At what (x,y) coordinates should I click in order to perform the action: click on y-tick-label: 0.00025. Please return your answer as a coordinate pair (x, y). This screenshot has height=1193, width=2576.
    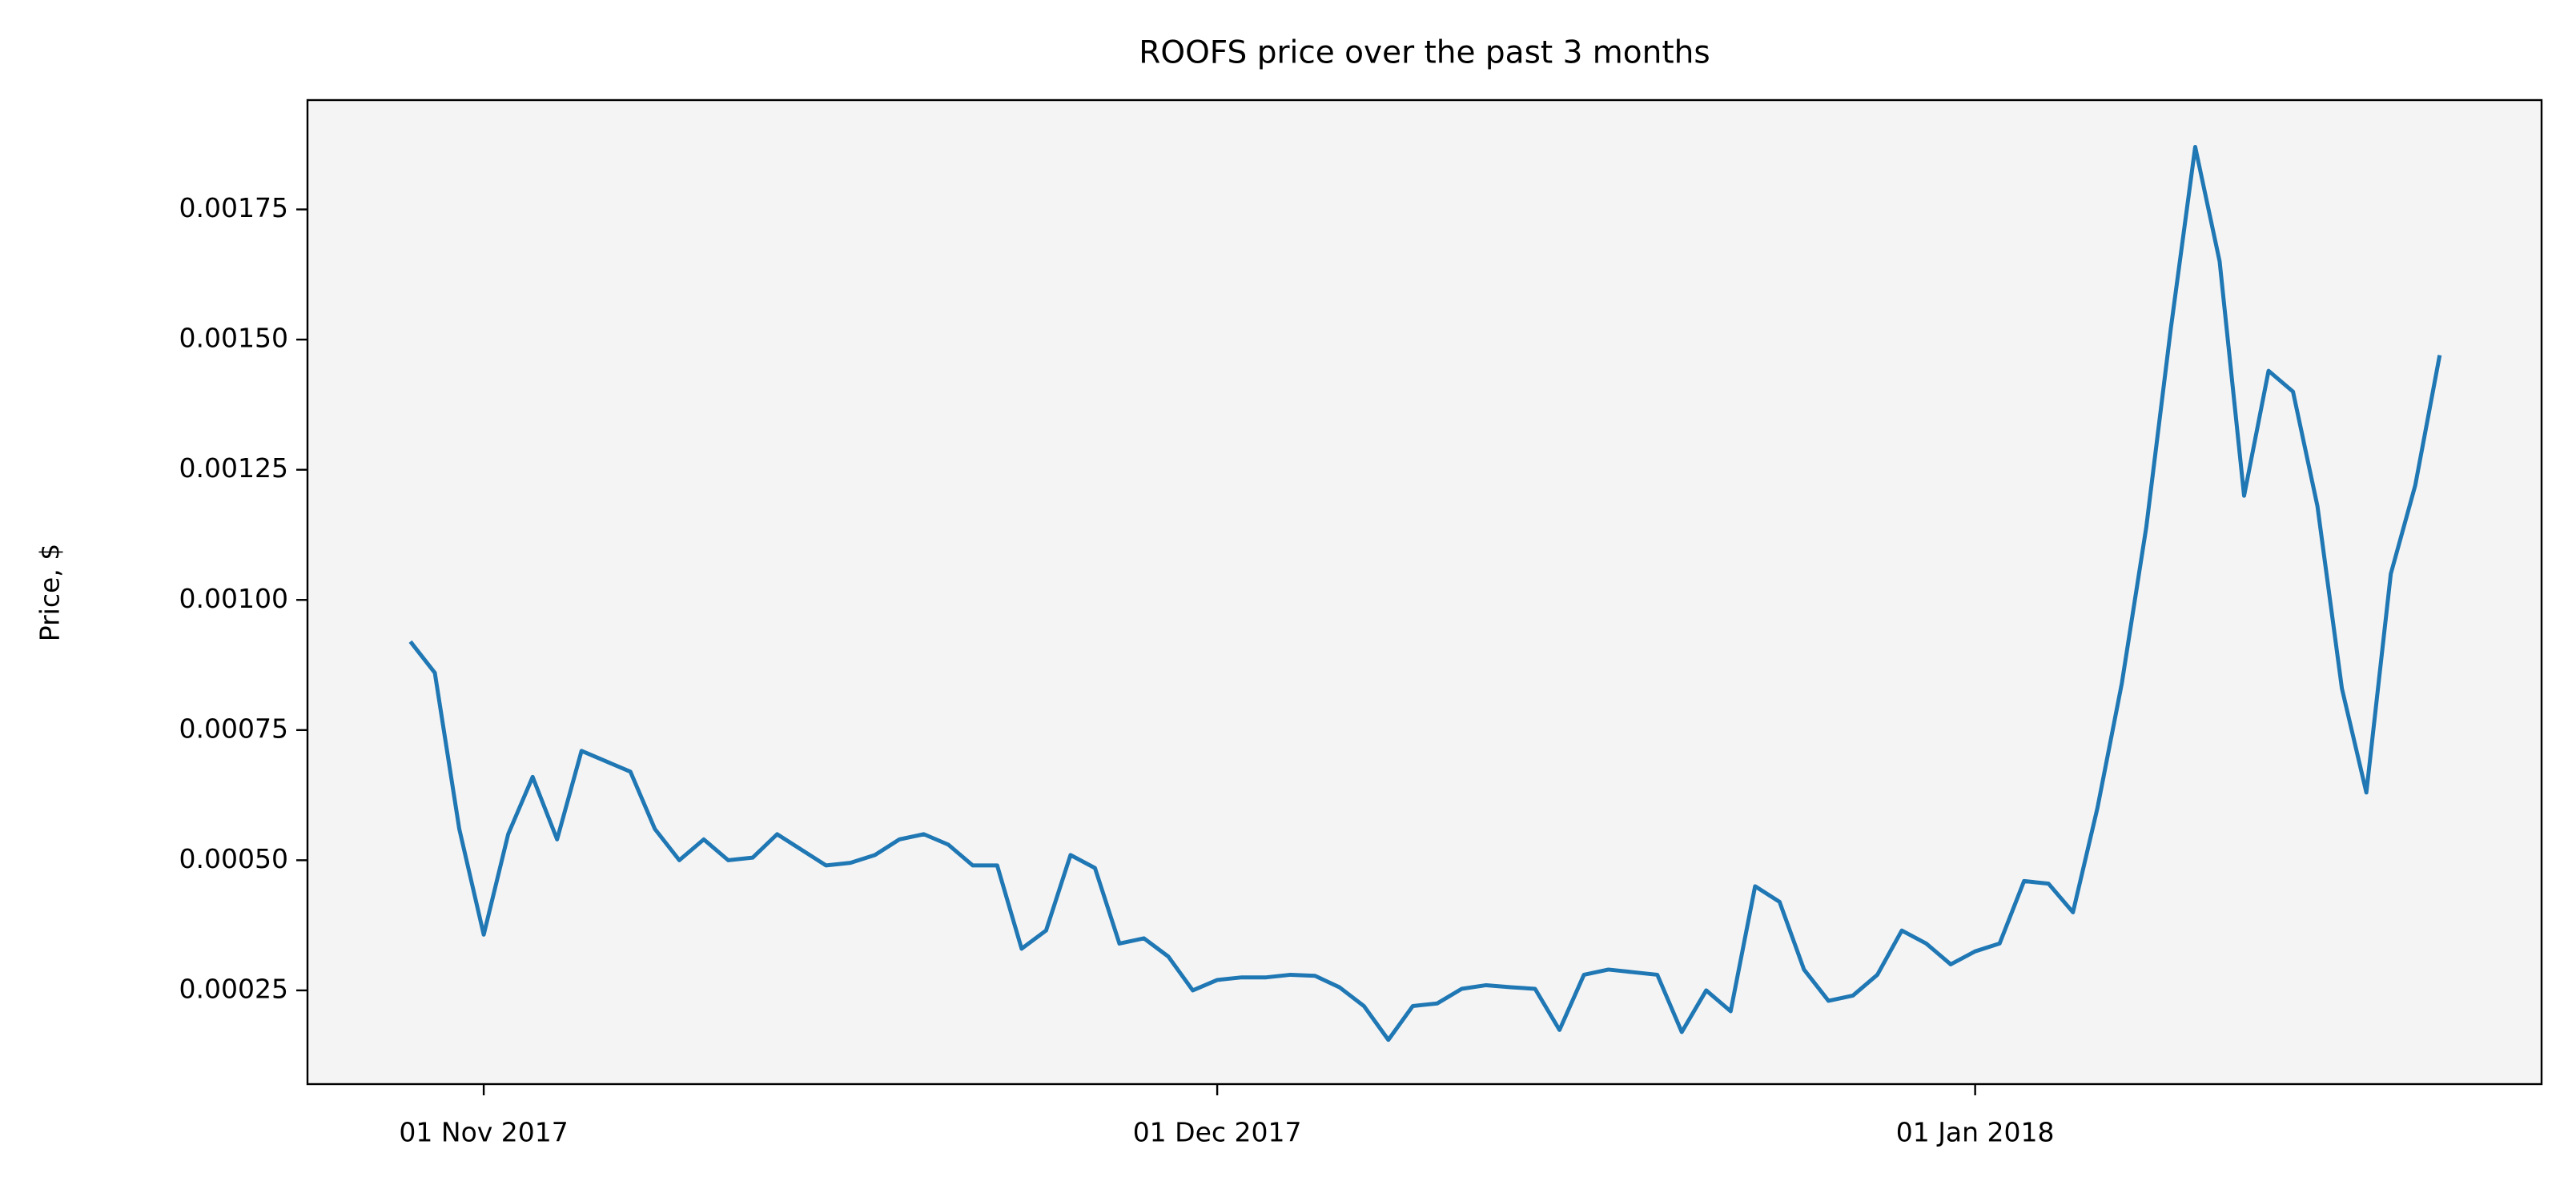
    Looking at the image, I should click on (233, 989).